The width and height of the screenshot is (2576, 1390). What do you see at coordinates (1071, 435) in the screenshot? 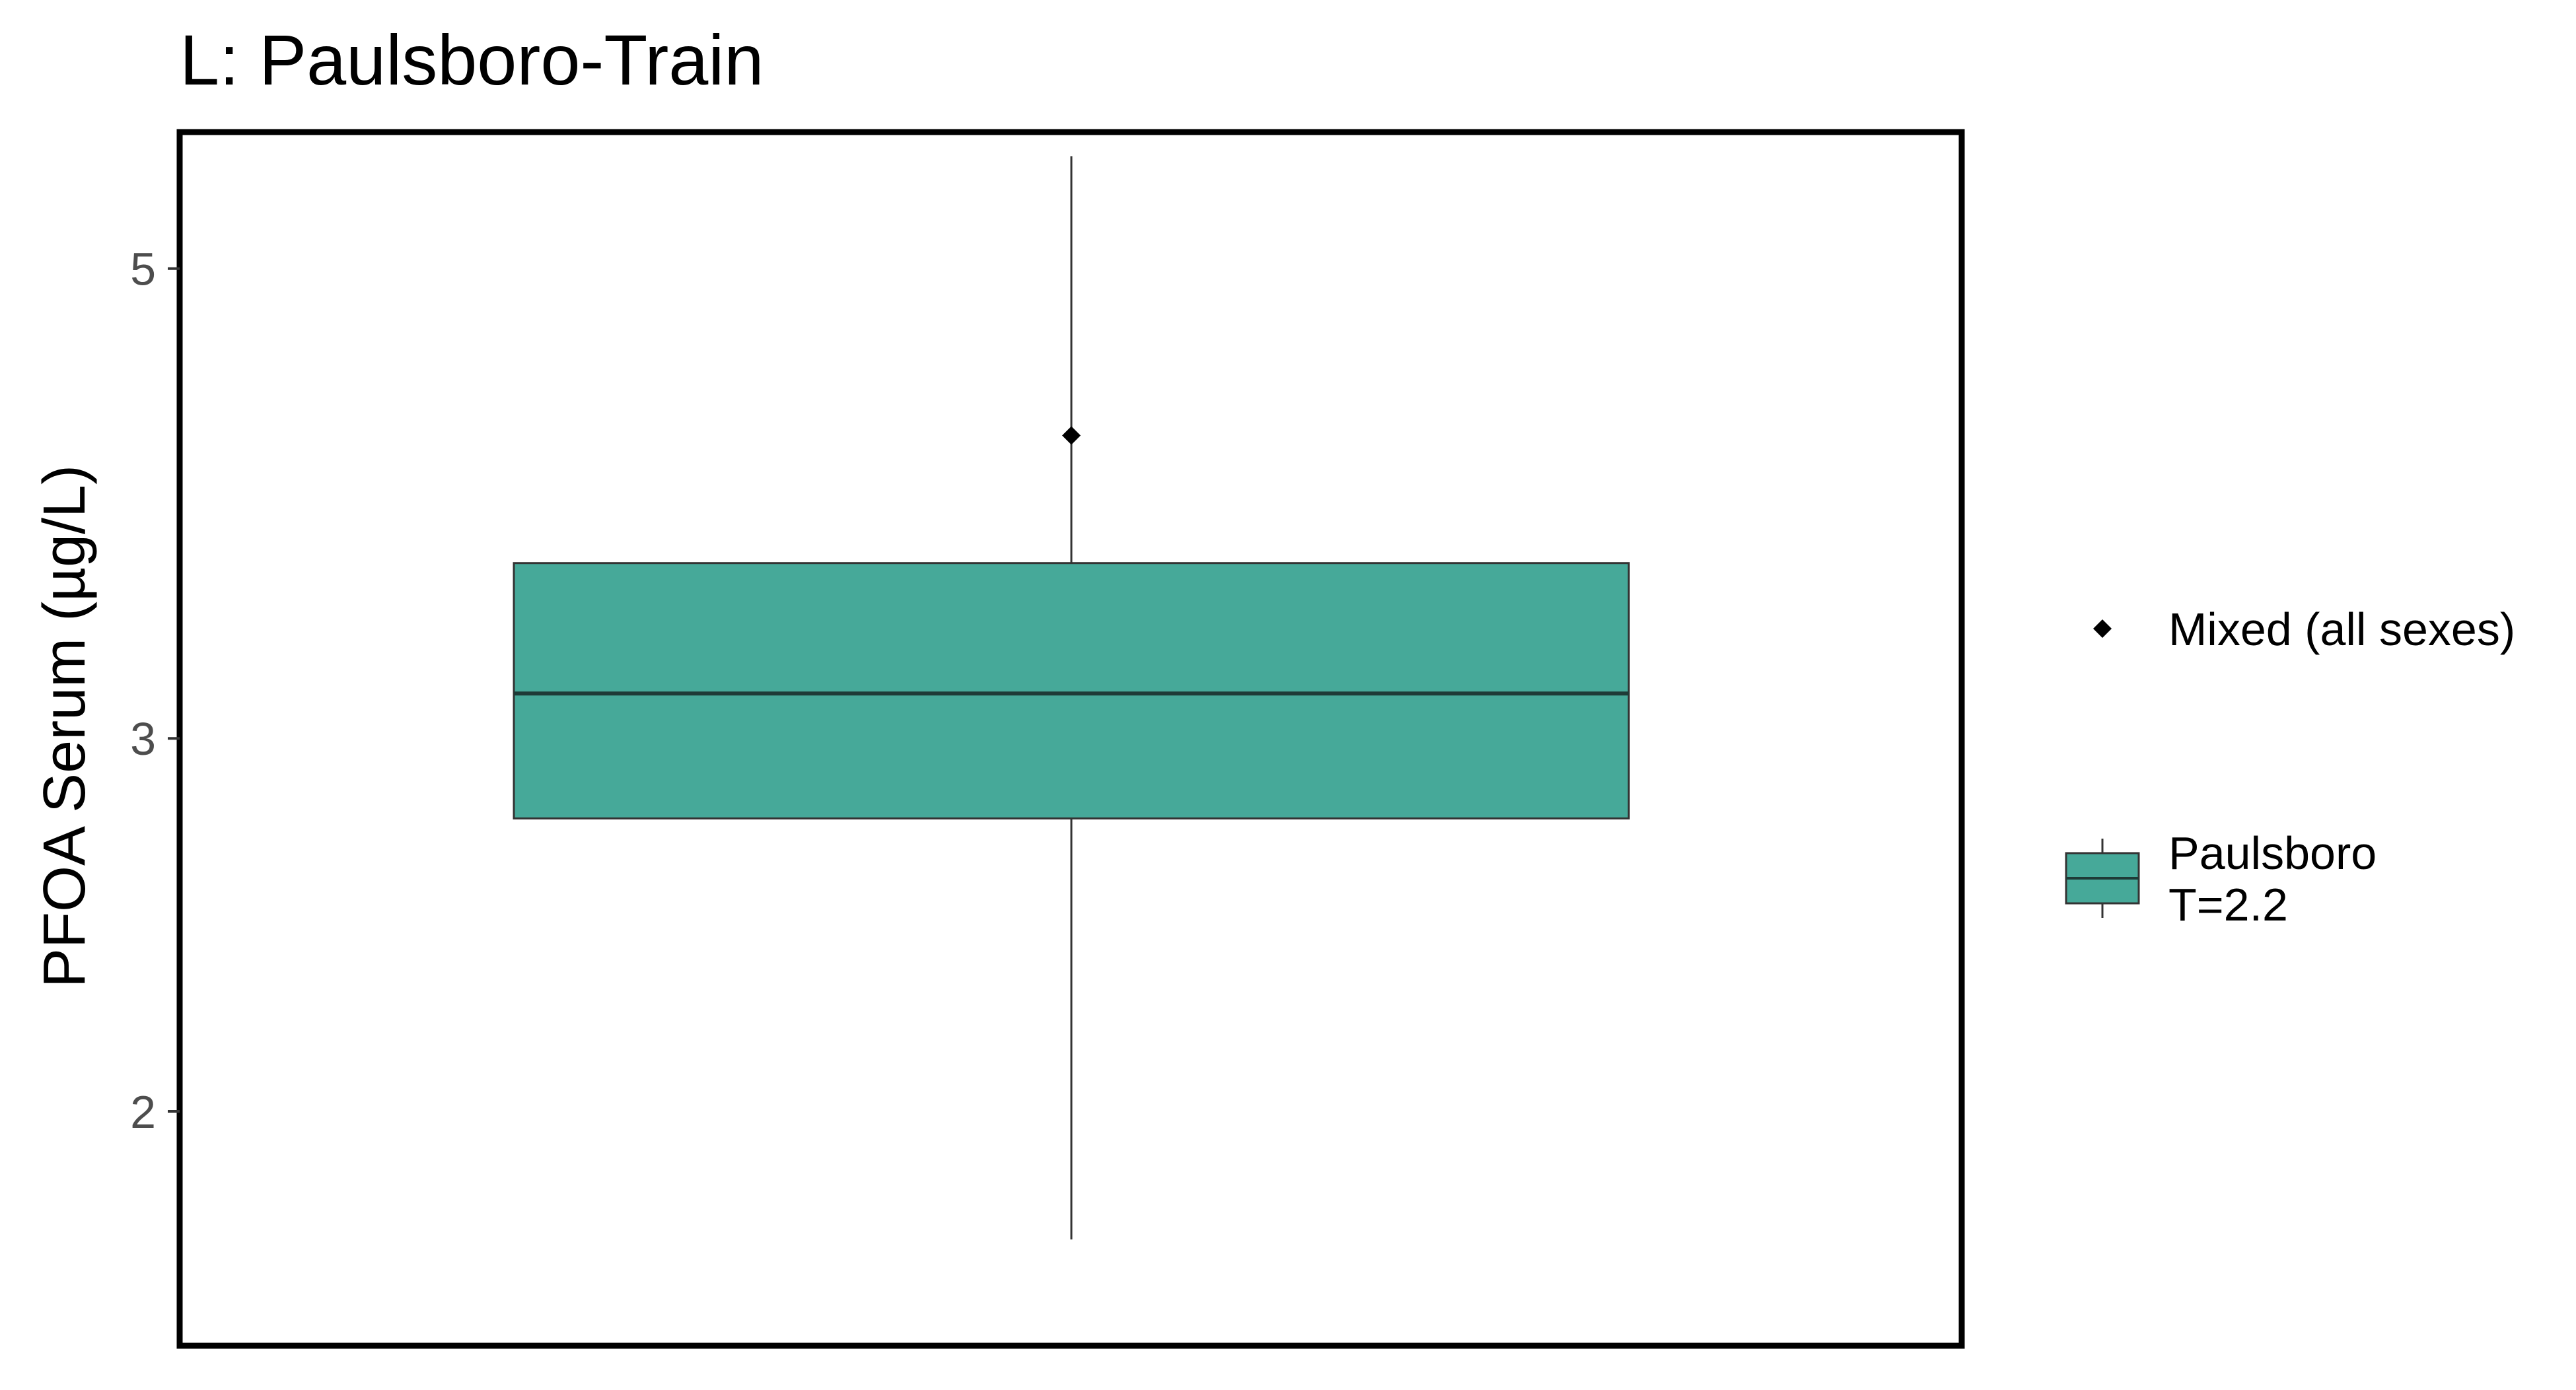
I see `data-point-diamond` at bounding box center [1071, 435].